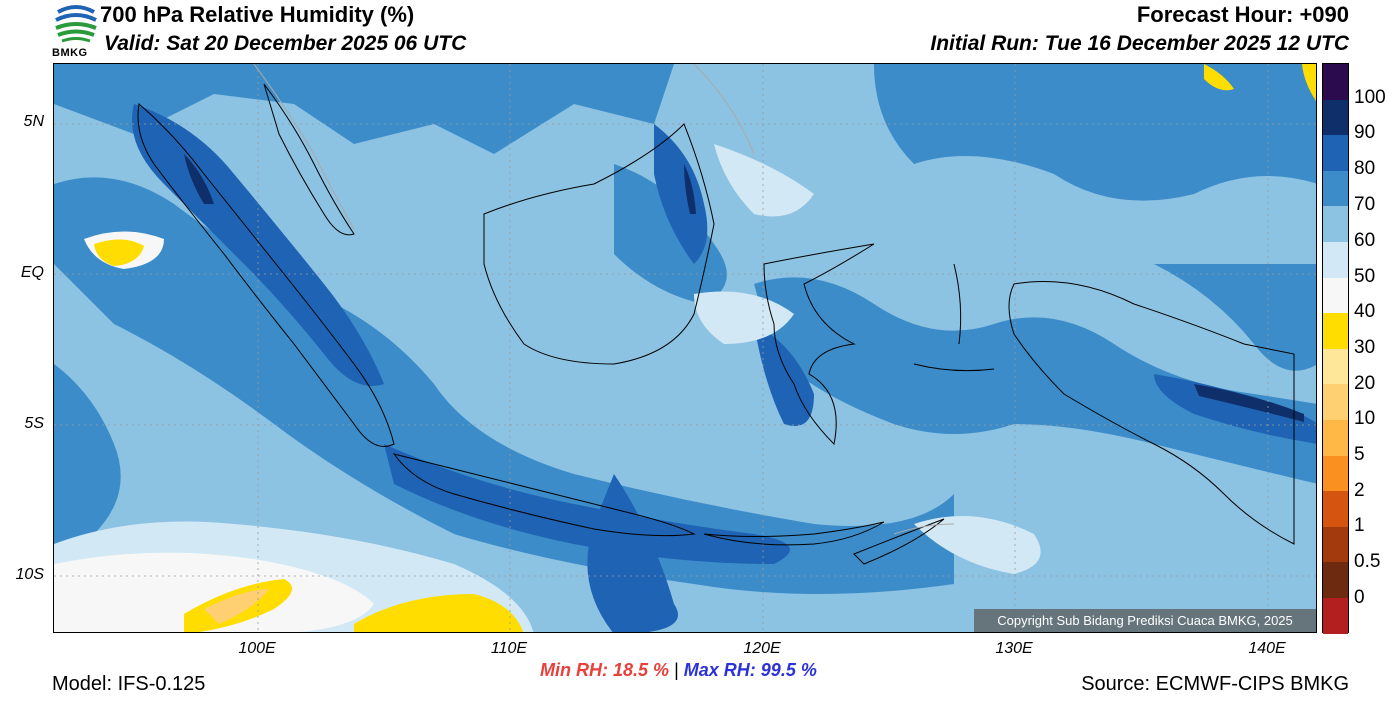  What do you see at coordinates (574, 670) in the screenshot?
I see `min-rh-label: Min RH:` at bounding box center [574, 670].